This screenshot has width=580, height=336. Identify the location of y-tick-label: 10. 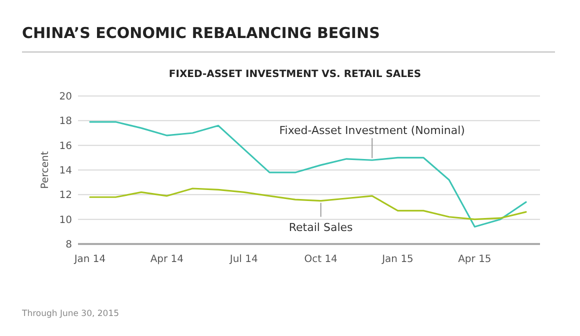
(65, 220).